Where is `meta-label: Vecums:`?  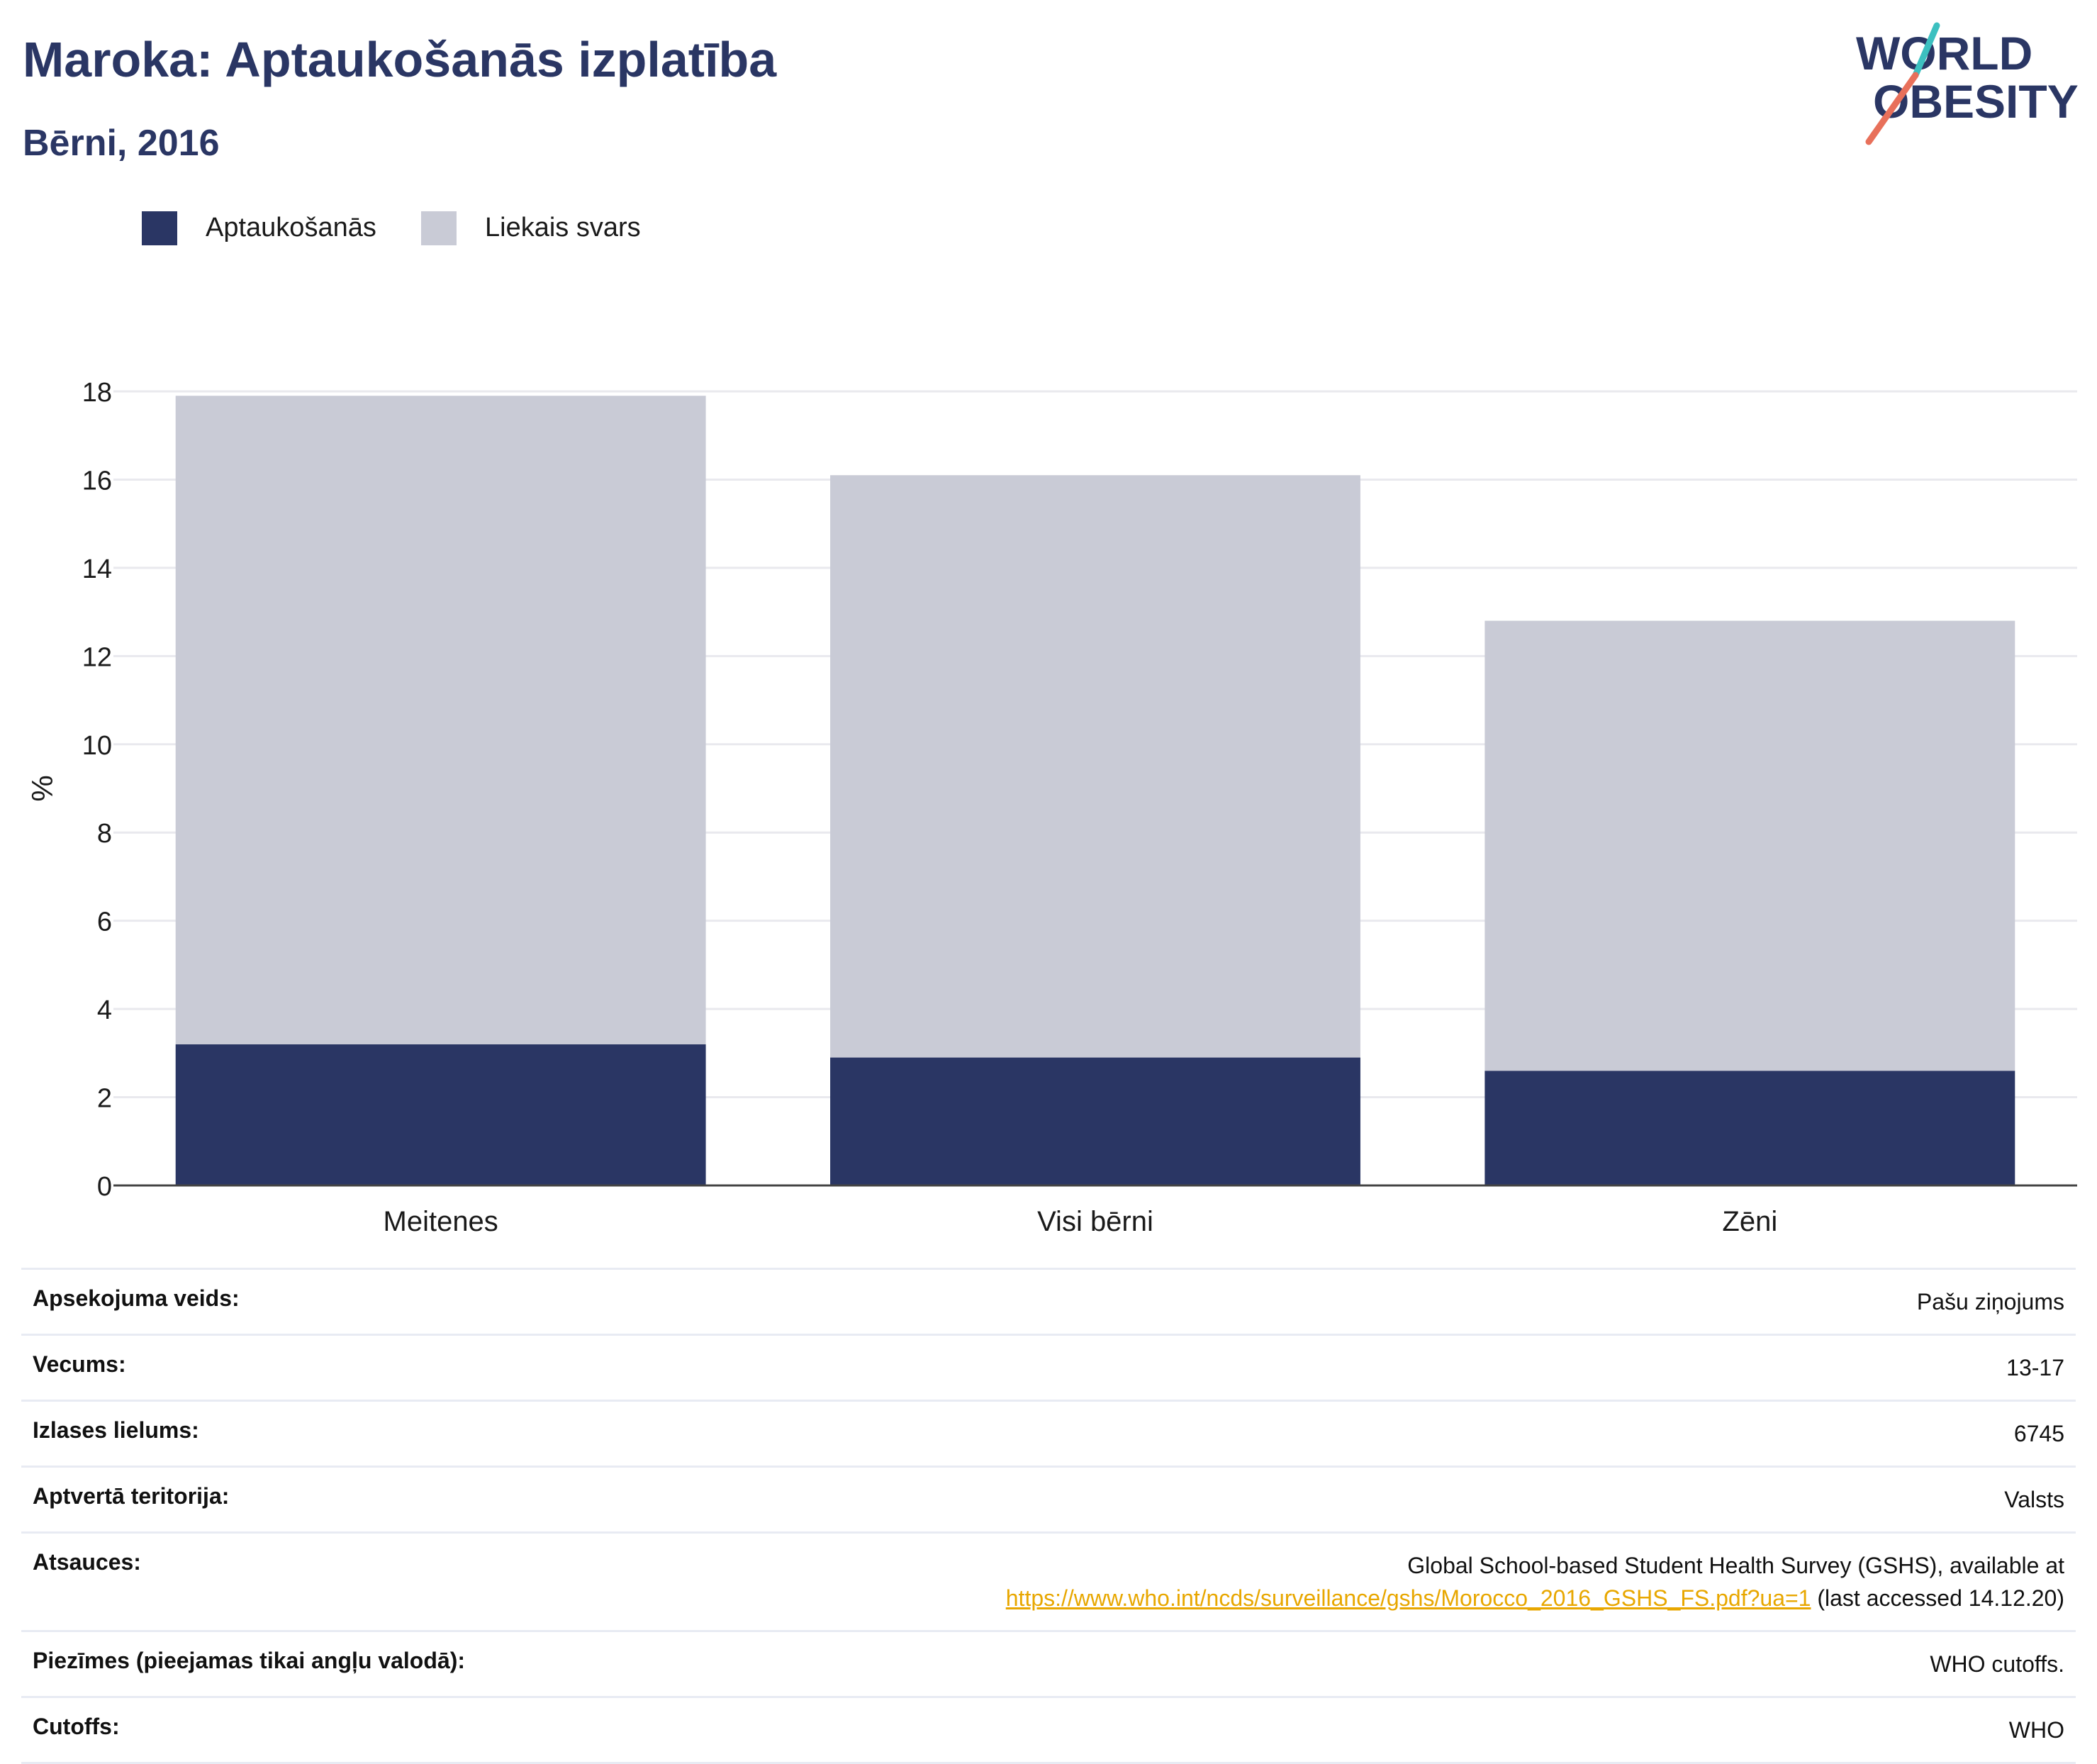
meta-label: Vecums: is located at coordinates (79, 1364).